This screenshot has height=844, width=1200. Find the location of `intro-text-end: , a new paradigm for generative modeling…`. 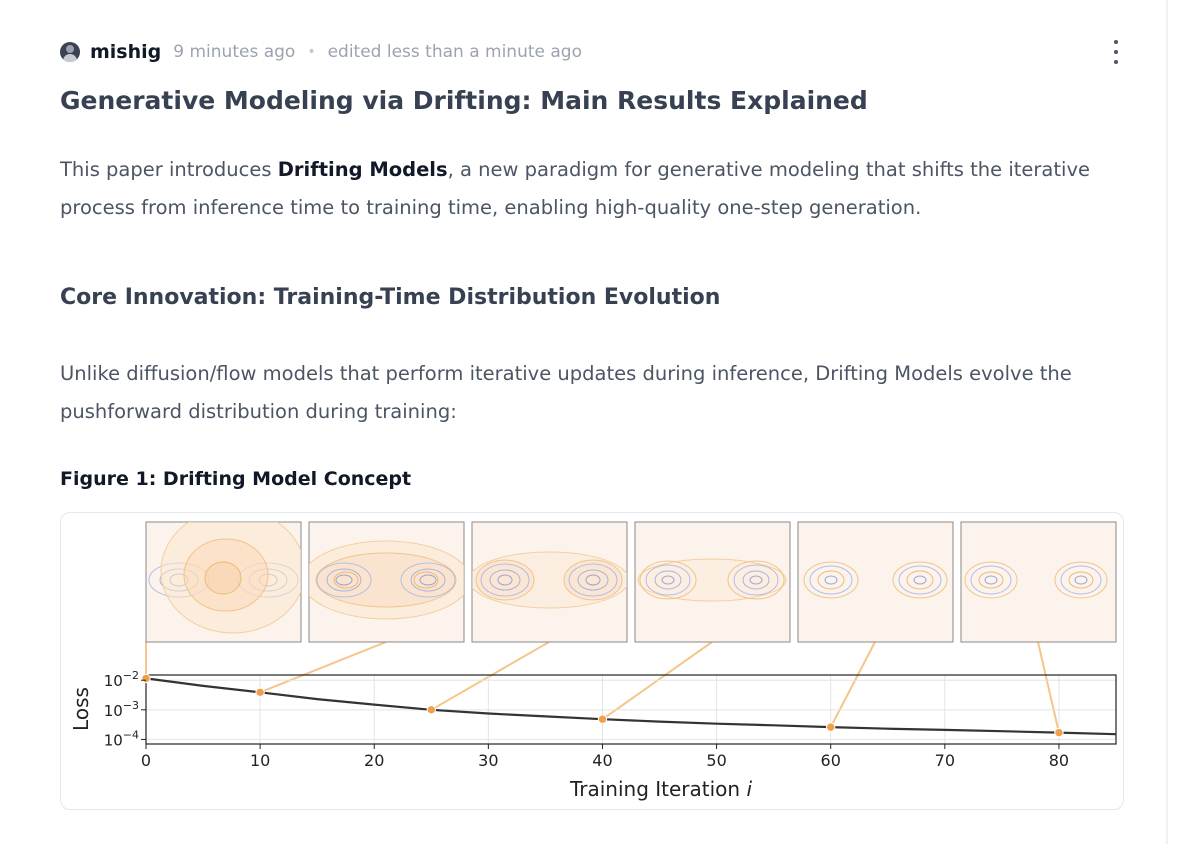

intro-text-end: , a new paradigm for generative modeling… is located at coordinates (575, 188).